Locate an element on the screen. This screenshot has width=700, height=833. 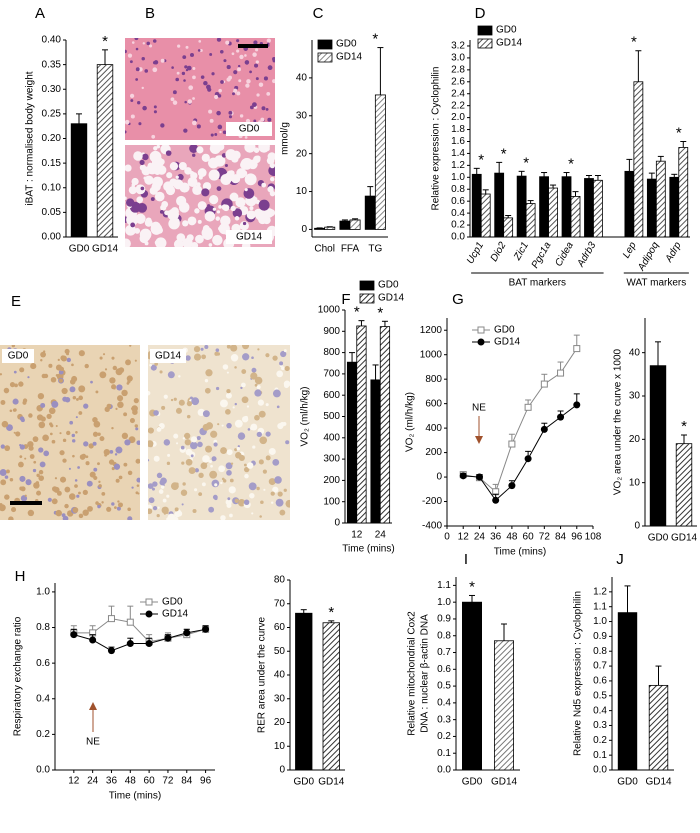
y-tick-label: 200 is located at coordinates (331, 480).